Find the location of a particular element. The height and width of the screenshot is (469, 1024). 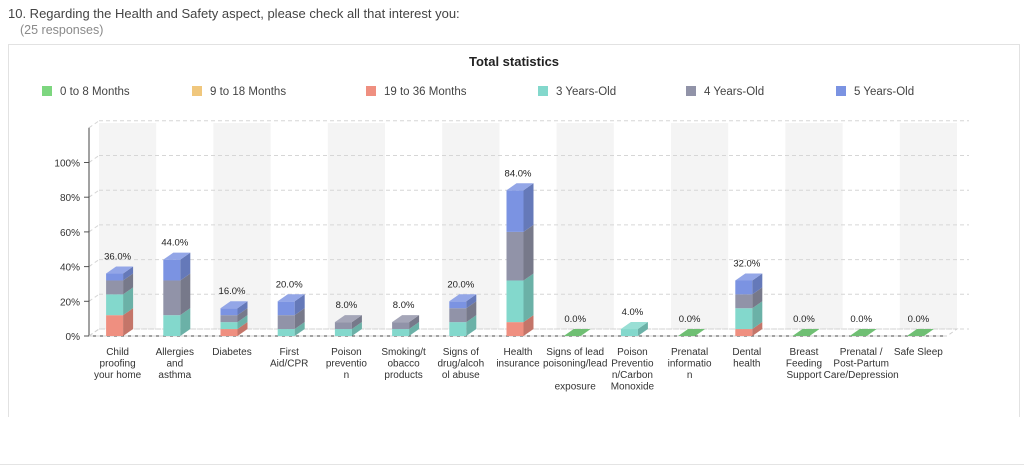

x-tick-label: and is located at coordinates (174, 364).